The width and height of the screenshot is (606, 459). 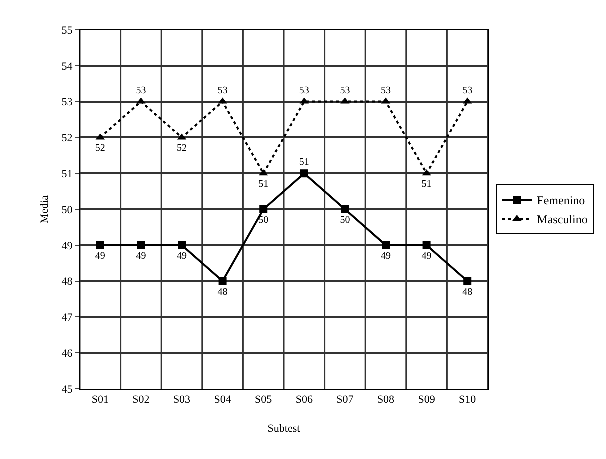 I want to click on x-tick-label: S01, so click(x=100, y=400).